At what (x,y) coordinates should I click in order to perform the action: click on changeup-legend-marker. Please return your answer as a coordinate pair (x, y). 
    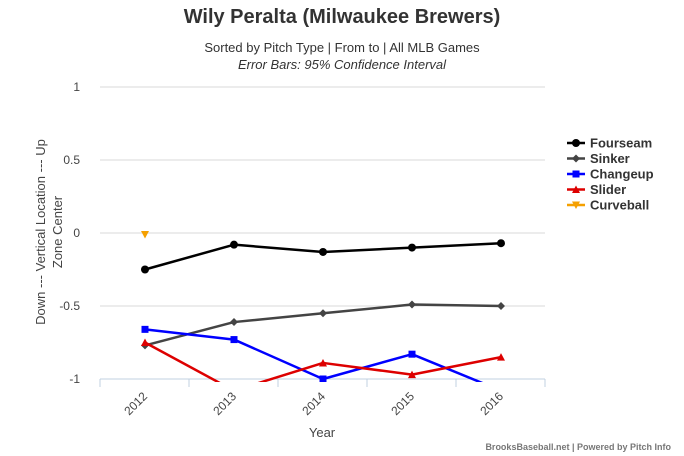
    Looking at the image, I should click on (576, 174).